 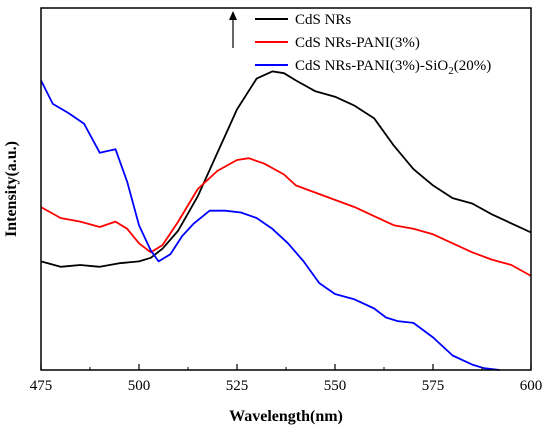 I want to click on legend-label-main: CdS NRs-PANI(3%)-SiO, so click(x=371, y=66).